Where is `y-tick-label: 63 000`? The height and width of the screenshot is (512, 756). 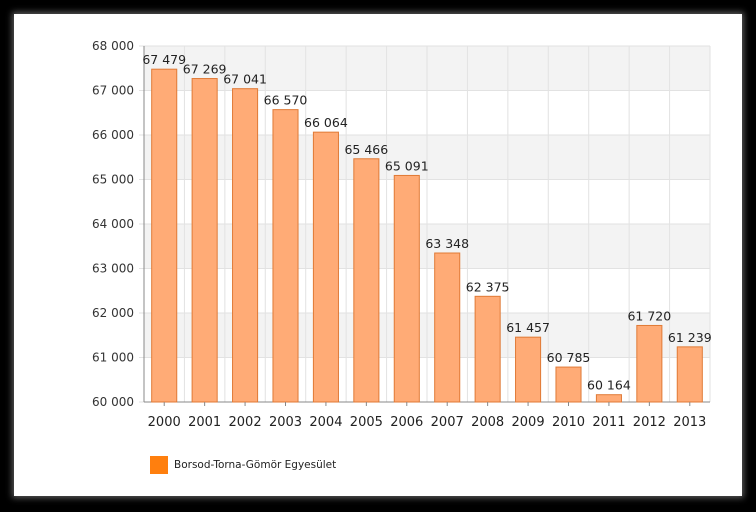
y-tick-label: 63 000 is located at coordinates (113, 269).